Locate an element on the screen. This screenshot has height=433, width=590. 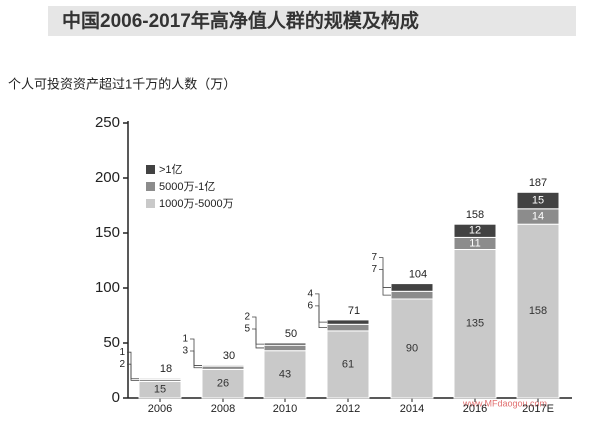
data-label: 135 is located at coordinates (475, 324).